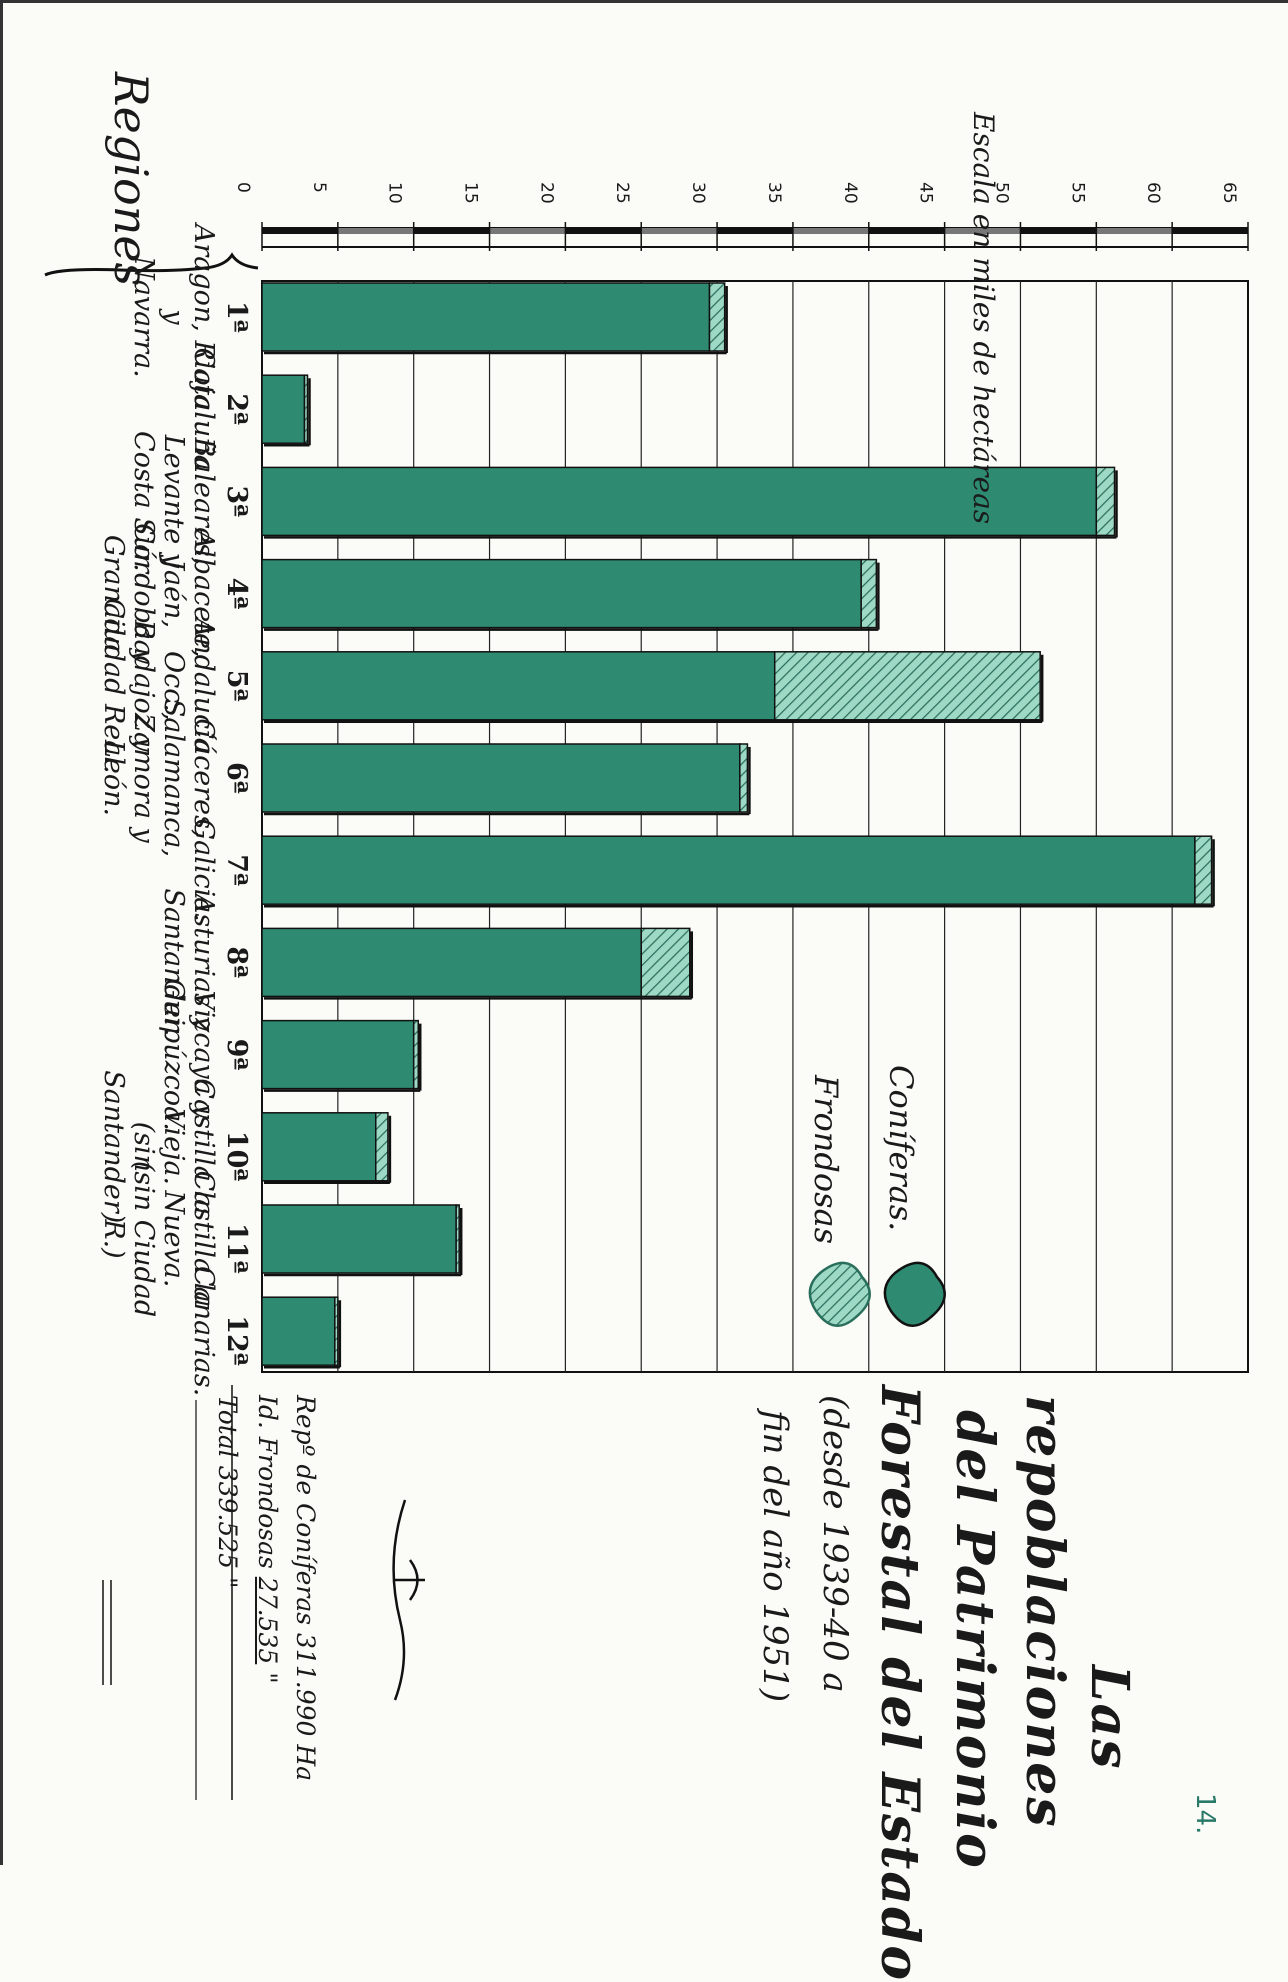  I want to click on totals-value: 339.525, so click(227, 1517).